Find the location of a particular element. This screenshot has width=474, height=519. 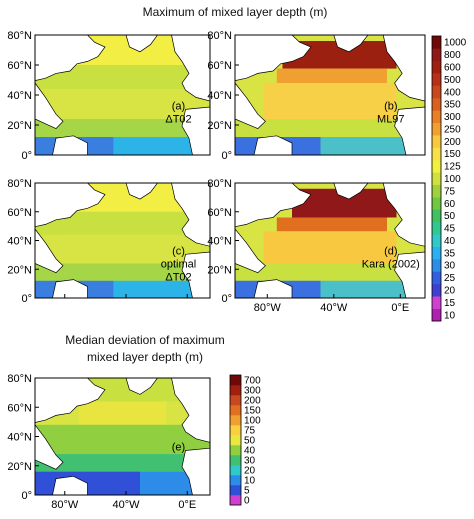

panel-label: Kara (2002) is located at coordinates (391, 264).